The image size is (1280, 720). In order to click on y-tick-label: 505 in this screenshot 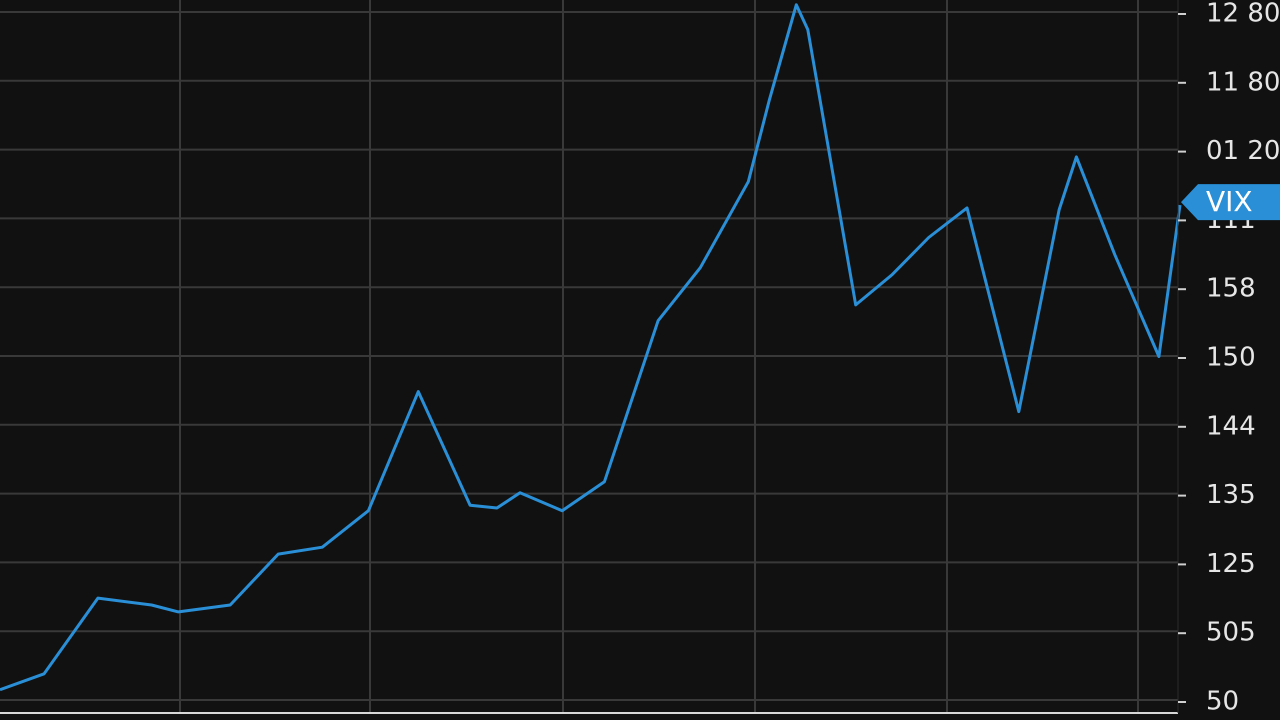, I will do `click(1231, 633)`.